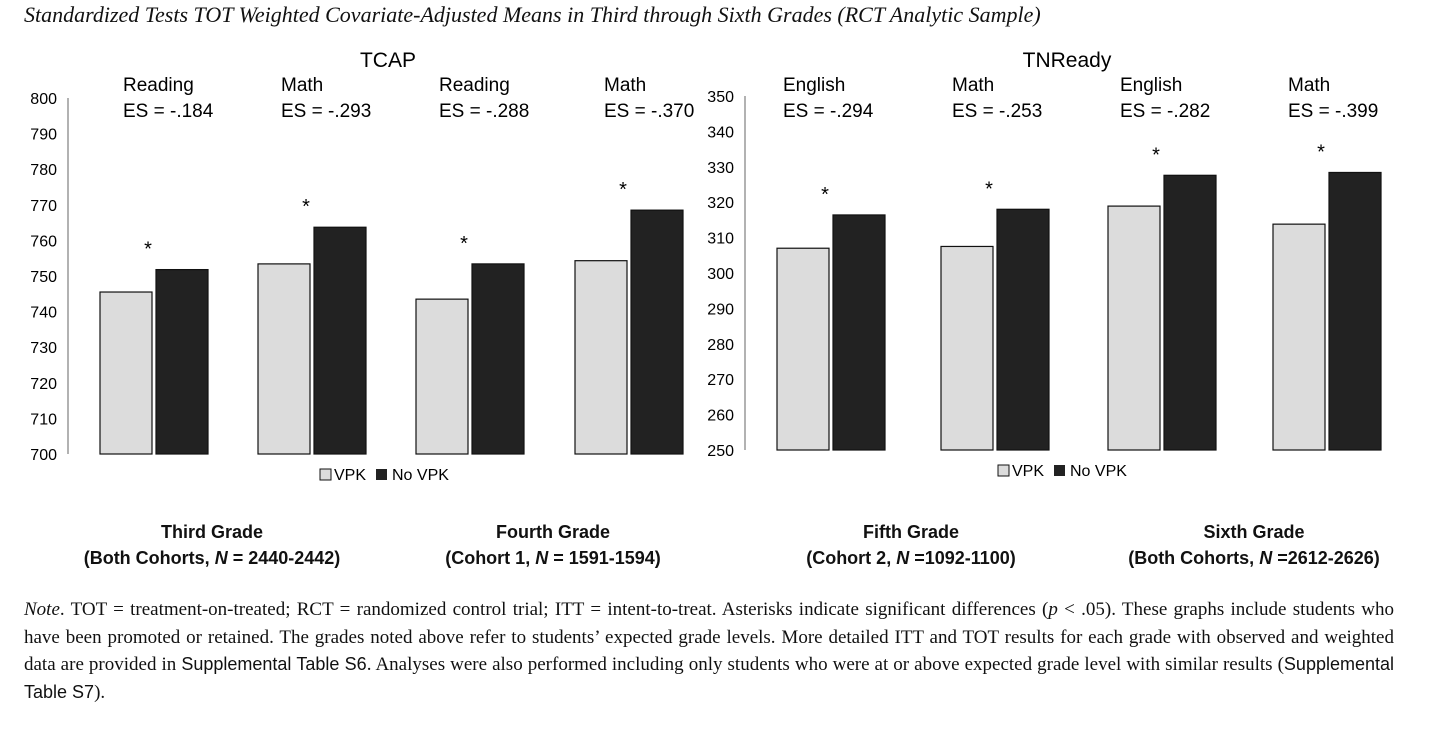 This screenshot has width=1456, height=735. I want to click on tnready-legend-label-vpk: VPK, so click(1028, 471).